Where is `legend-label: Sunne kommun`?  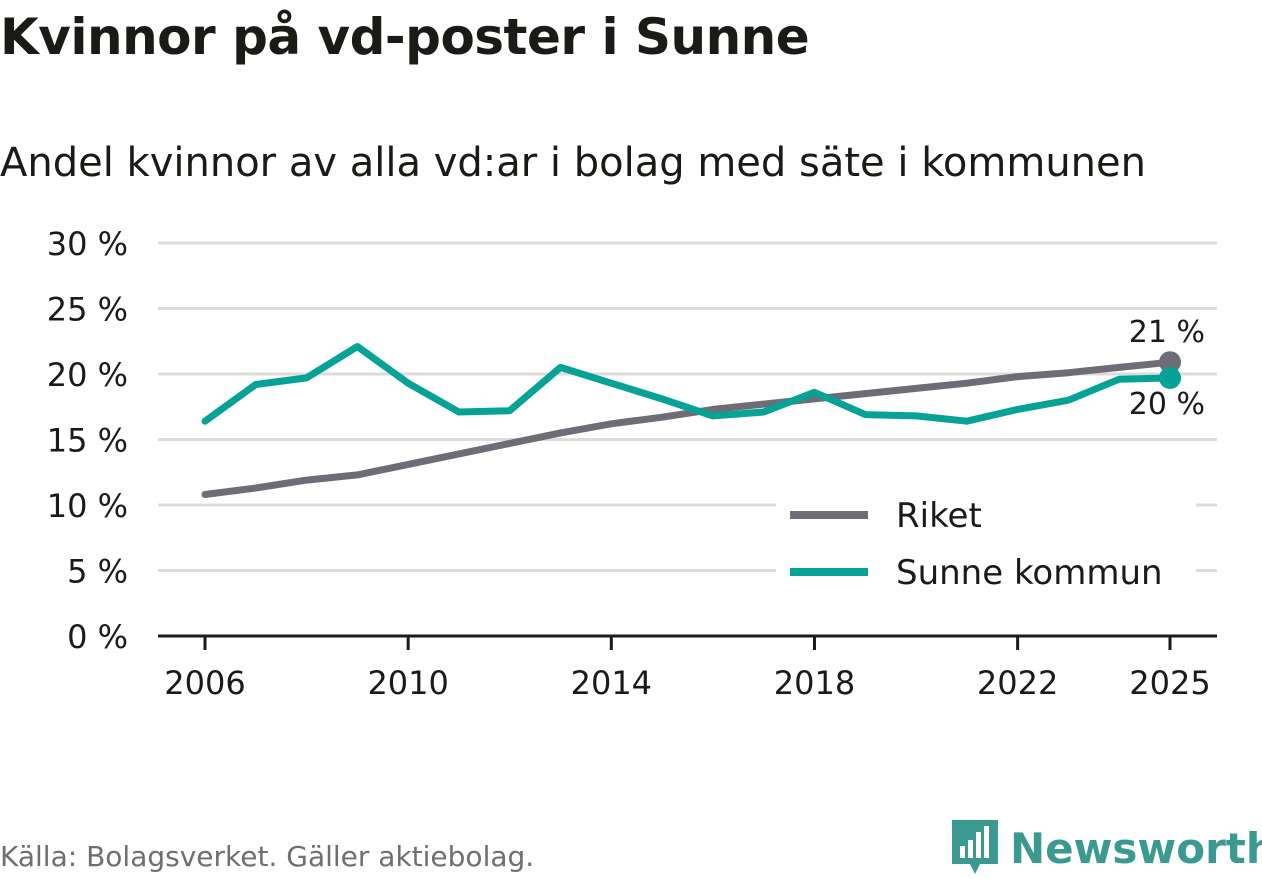 legend-label: Sunne kommun is located at coordinates (1029, 573).